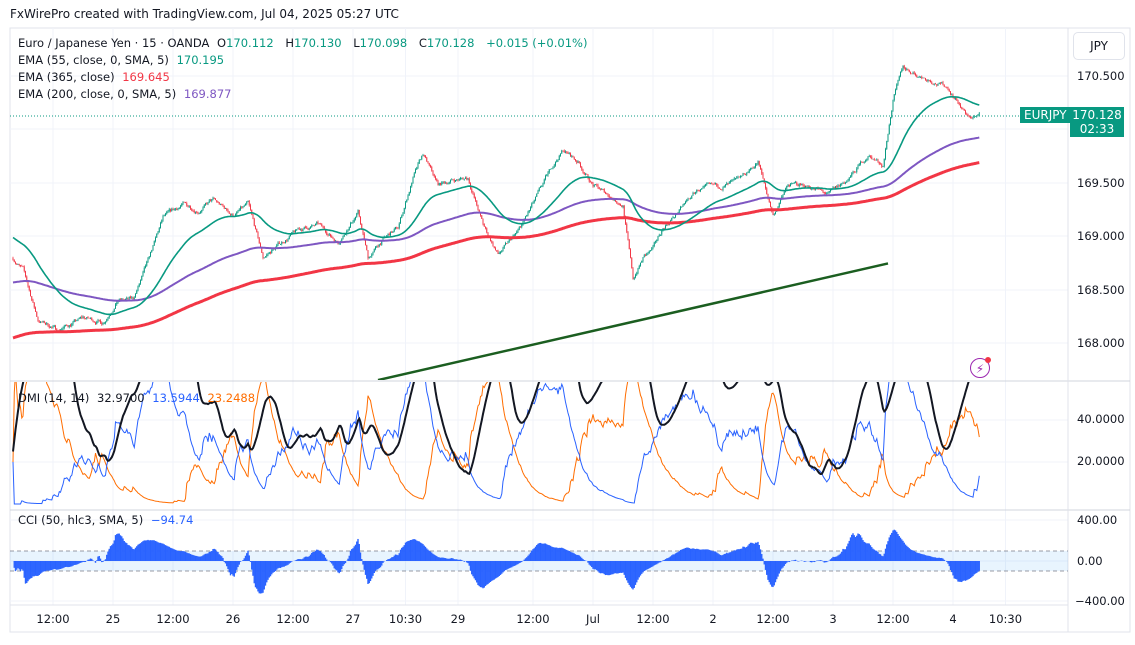  I want to click on currency-button: JPY, so click(1099, 46).